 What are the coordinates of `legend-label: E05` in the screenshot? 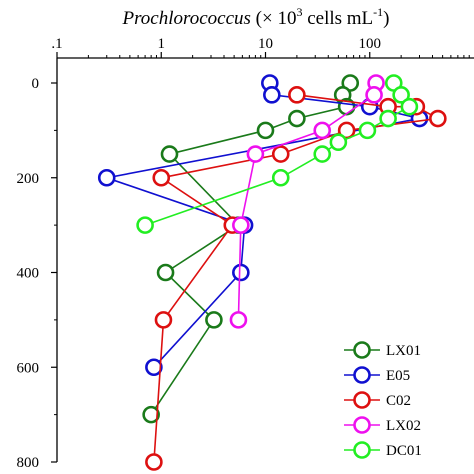 It's located at (398, 376).